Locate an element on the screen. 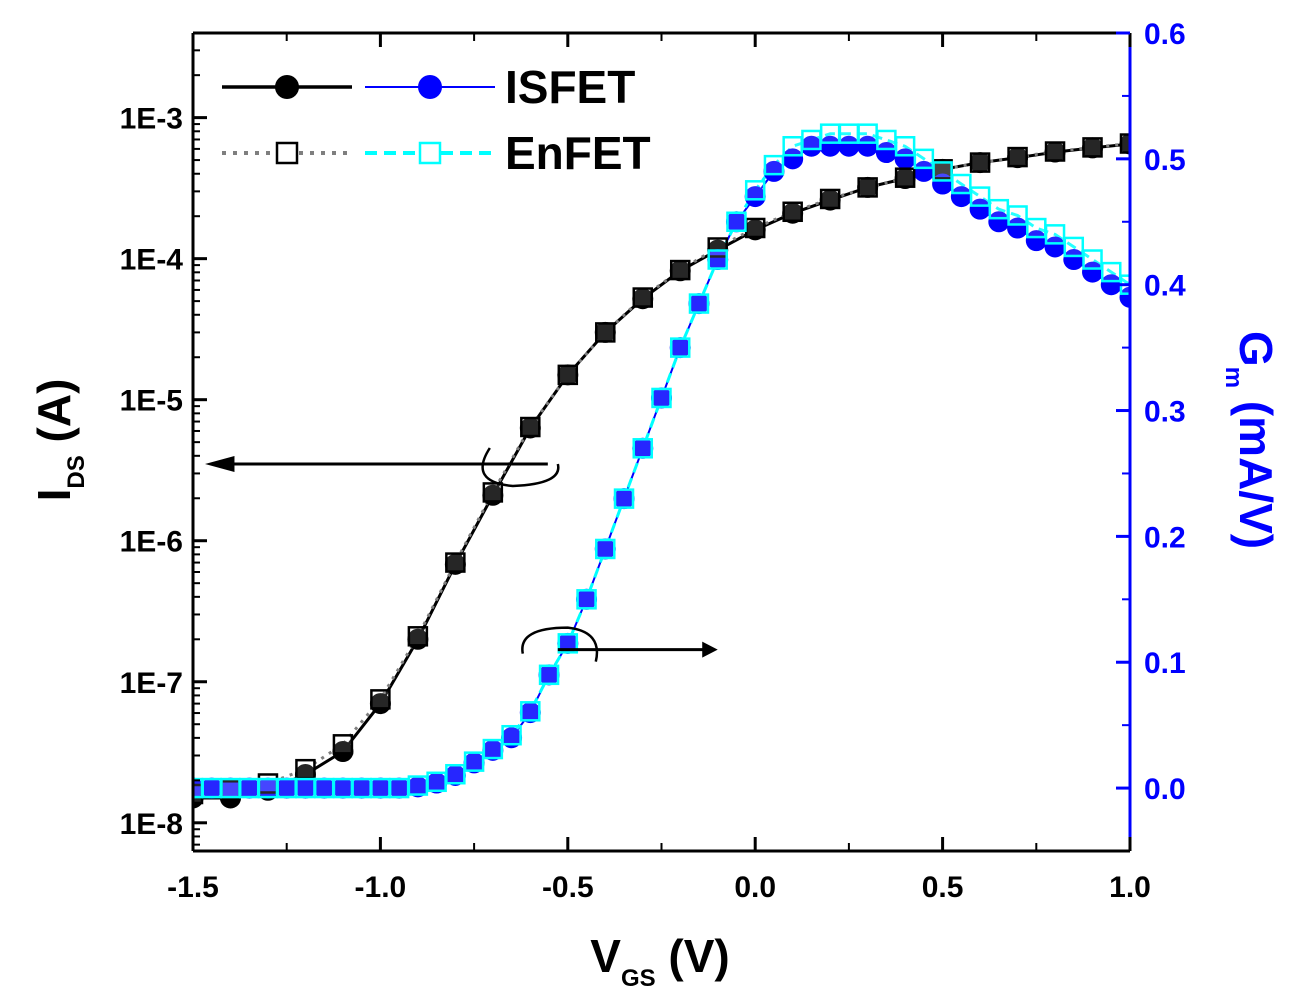  y-left-tick-label: 1E-6 is located at coordinates (151, 542).